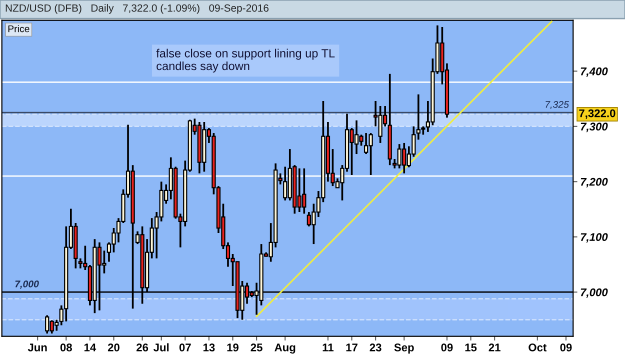 This screenshot has height=357, width=625. Describe the element at coordinates (161, 347) in the screenshot. I see `x-tick-label: Jul` at that location.